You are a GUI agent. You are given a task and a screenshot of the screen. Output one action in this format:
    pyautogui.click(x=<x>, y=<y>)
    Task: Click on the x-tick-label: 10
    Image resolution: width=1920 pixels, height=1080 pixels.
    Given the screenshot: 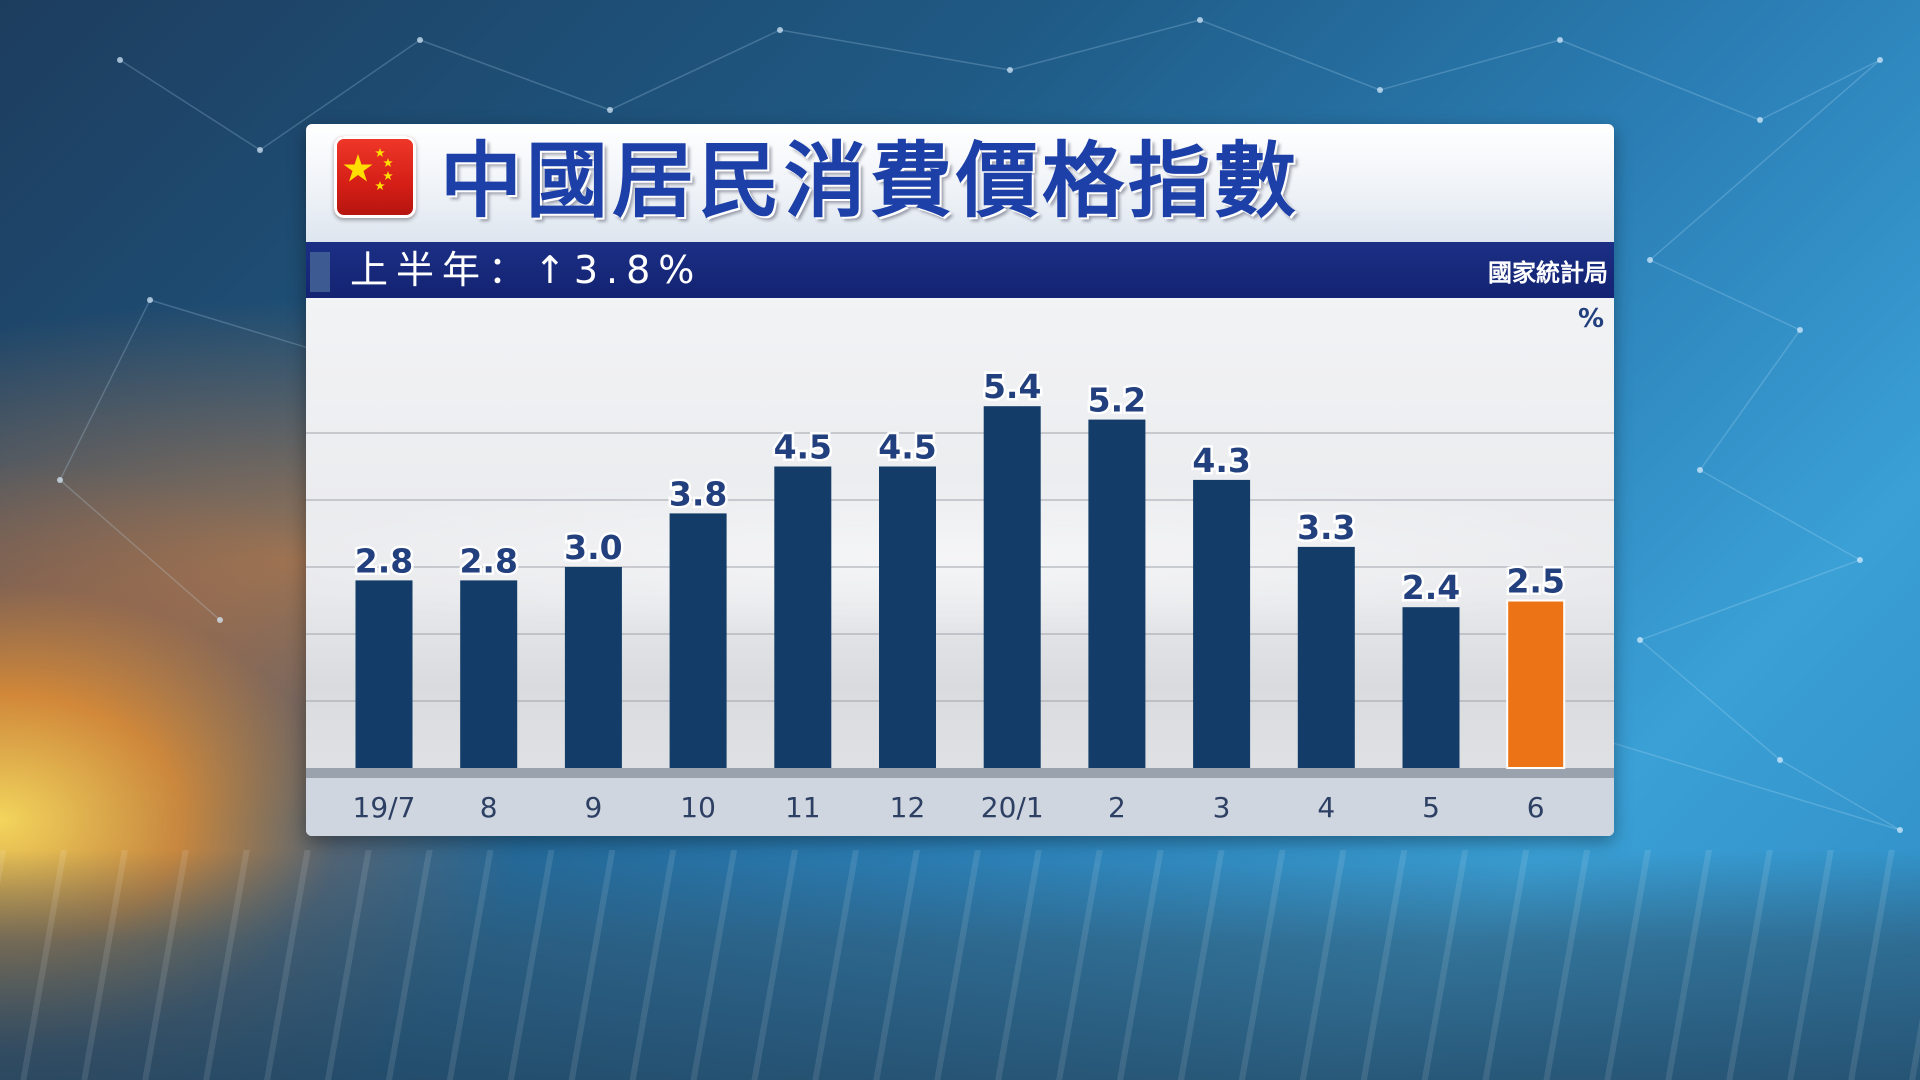 What is the action you would take?
    pyautogui.click(x=698, y=807)
    